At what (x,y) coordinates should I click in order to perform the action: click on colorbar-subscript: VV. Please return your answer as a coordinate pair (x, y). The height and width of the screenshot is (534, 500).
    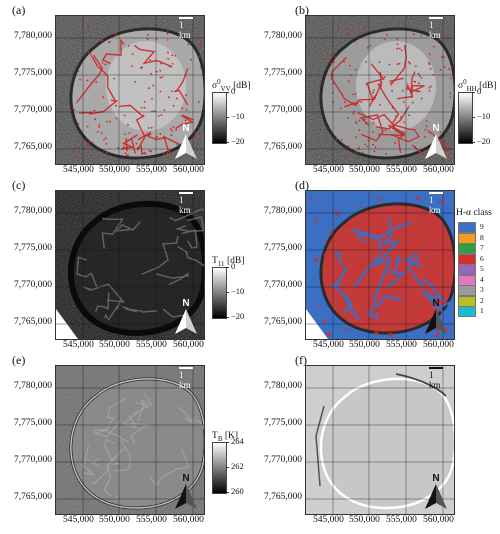
    Looking at the image, I should click on (225, 89).